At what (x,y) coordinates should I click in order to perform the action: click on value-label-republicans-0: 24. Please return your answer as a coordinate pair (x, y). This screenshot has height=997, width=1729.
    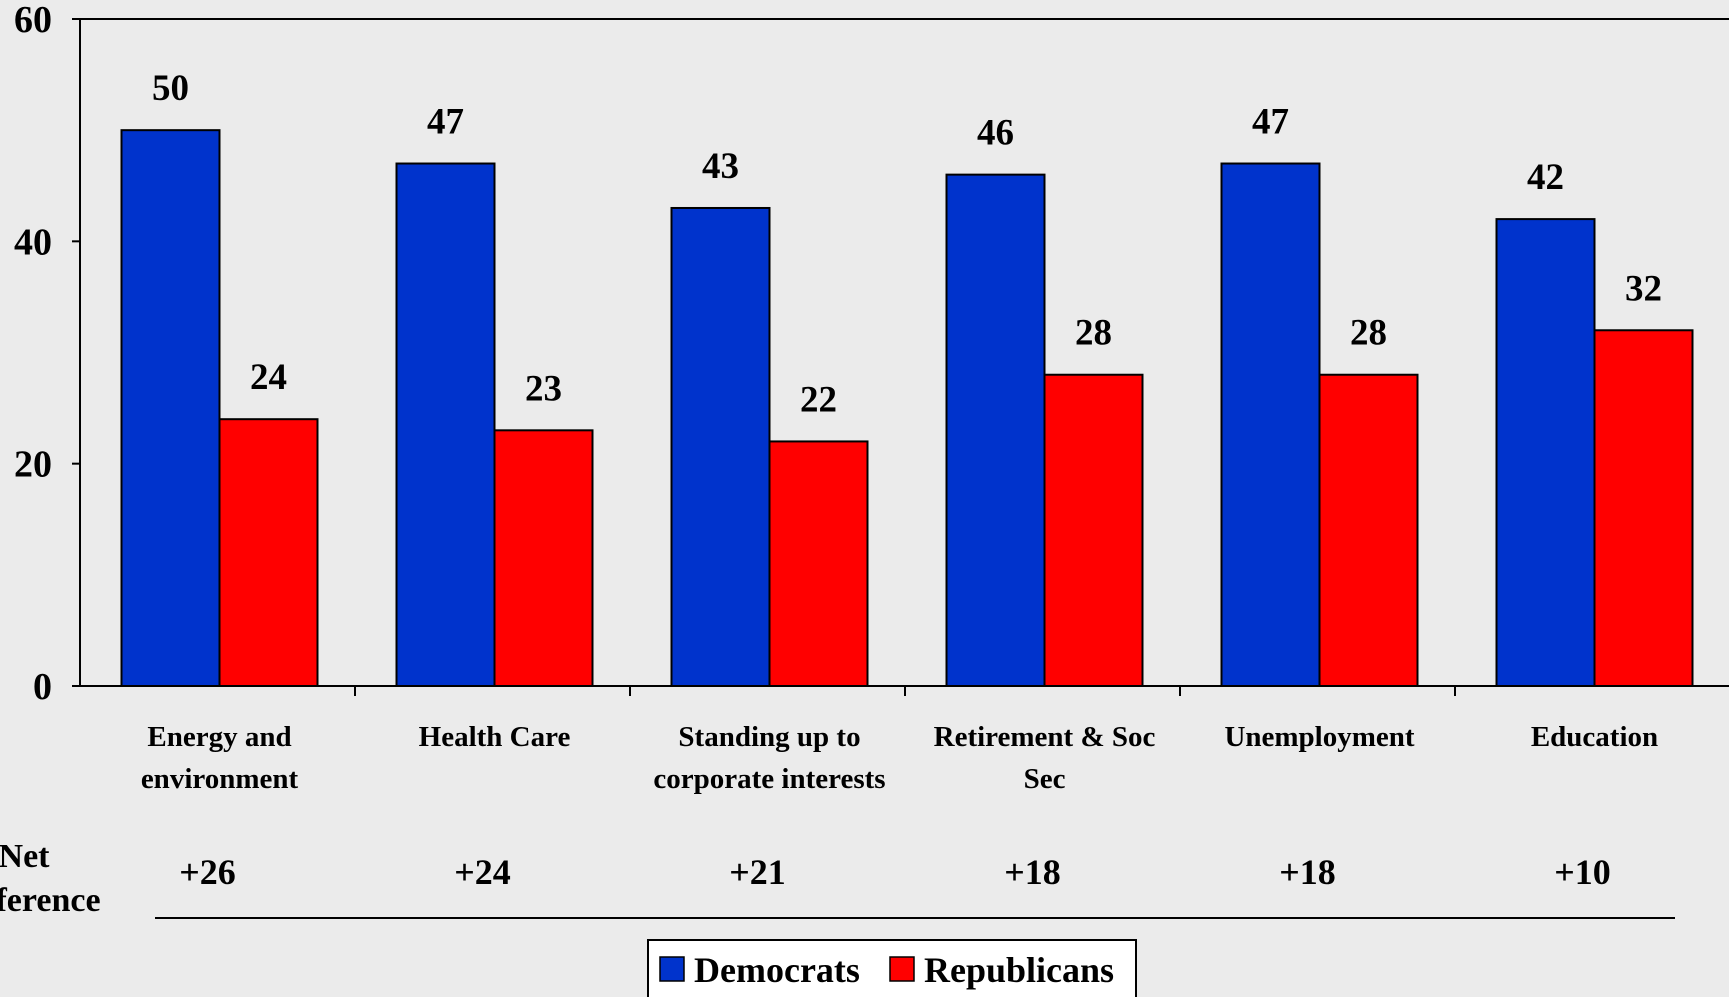
    Looking at the image, I should click on (268, 377).